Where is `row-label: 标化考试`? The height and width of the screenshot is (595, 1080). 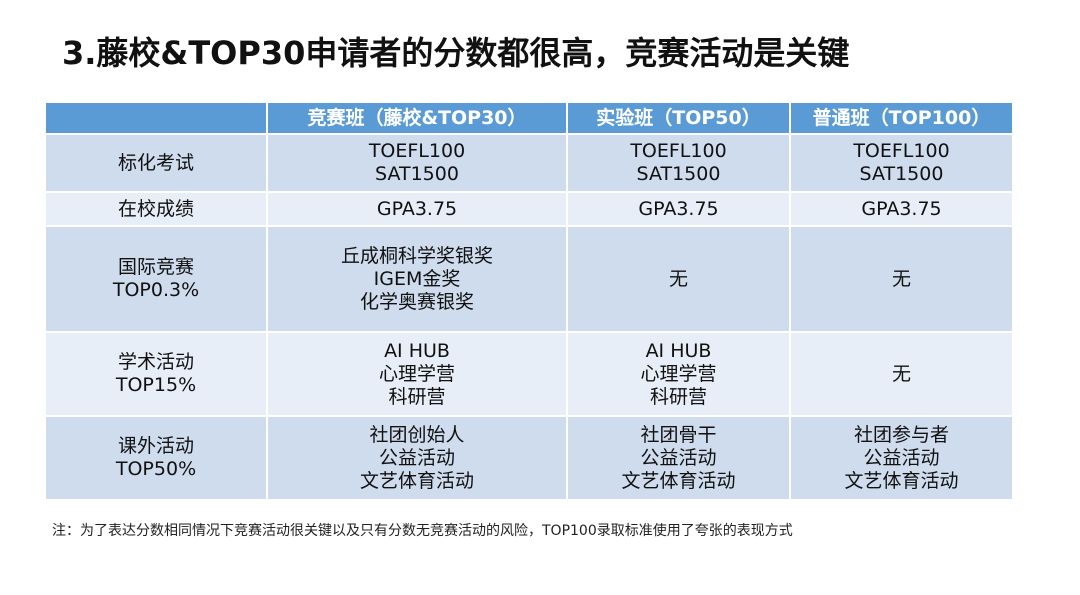
row-label: 标化考试 is located at coordinates (156, 163).